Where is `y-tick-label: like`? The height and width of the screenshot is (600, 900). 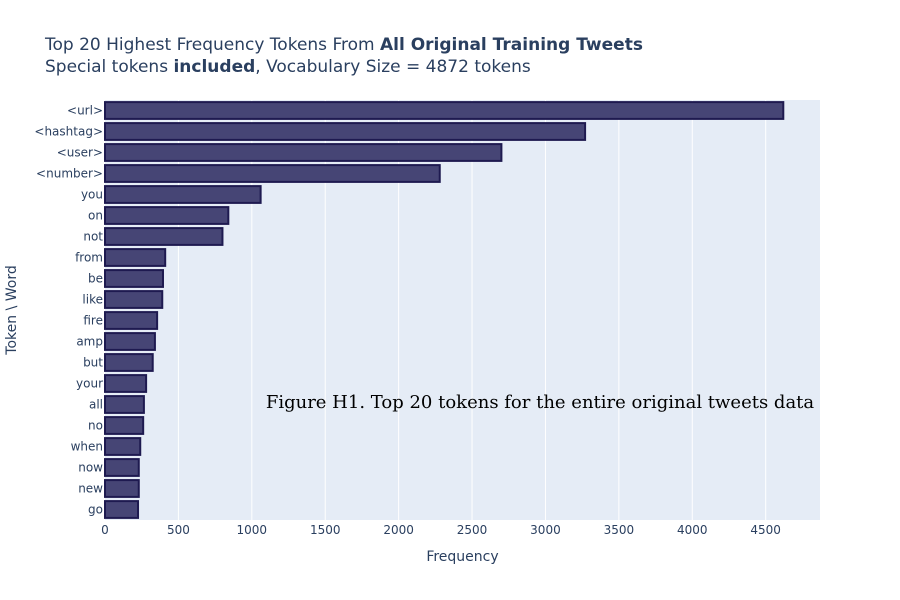
y-tick-label: like is located at coordinates (92, 300).